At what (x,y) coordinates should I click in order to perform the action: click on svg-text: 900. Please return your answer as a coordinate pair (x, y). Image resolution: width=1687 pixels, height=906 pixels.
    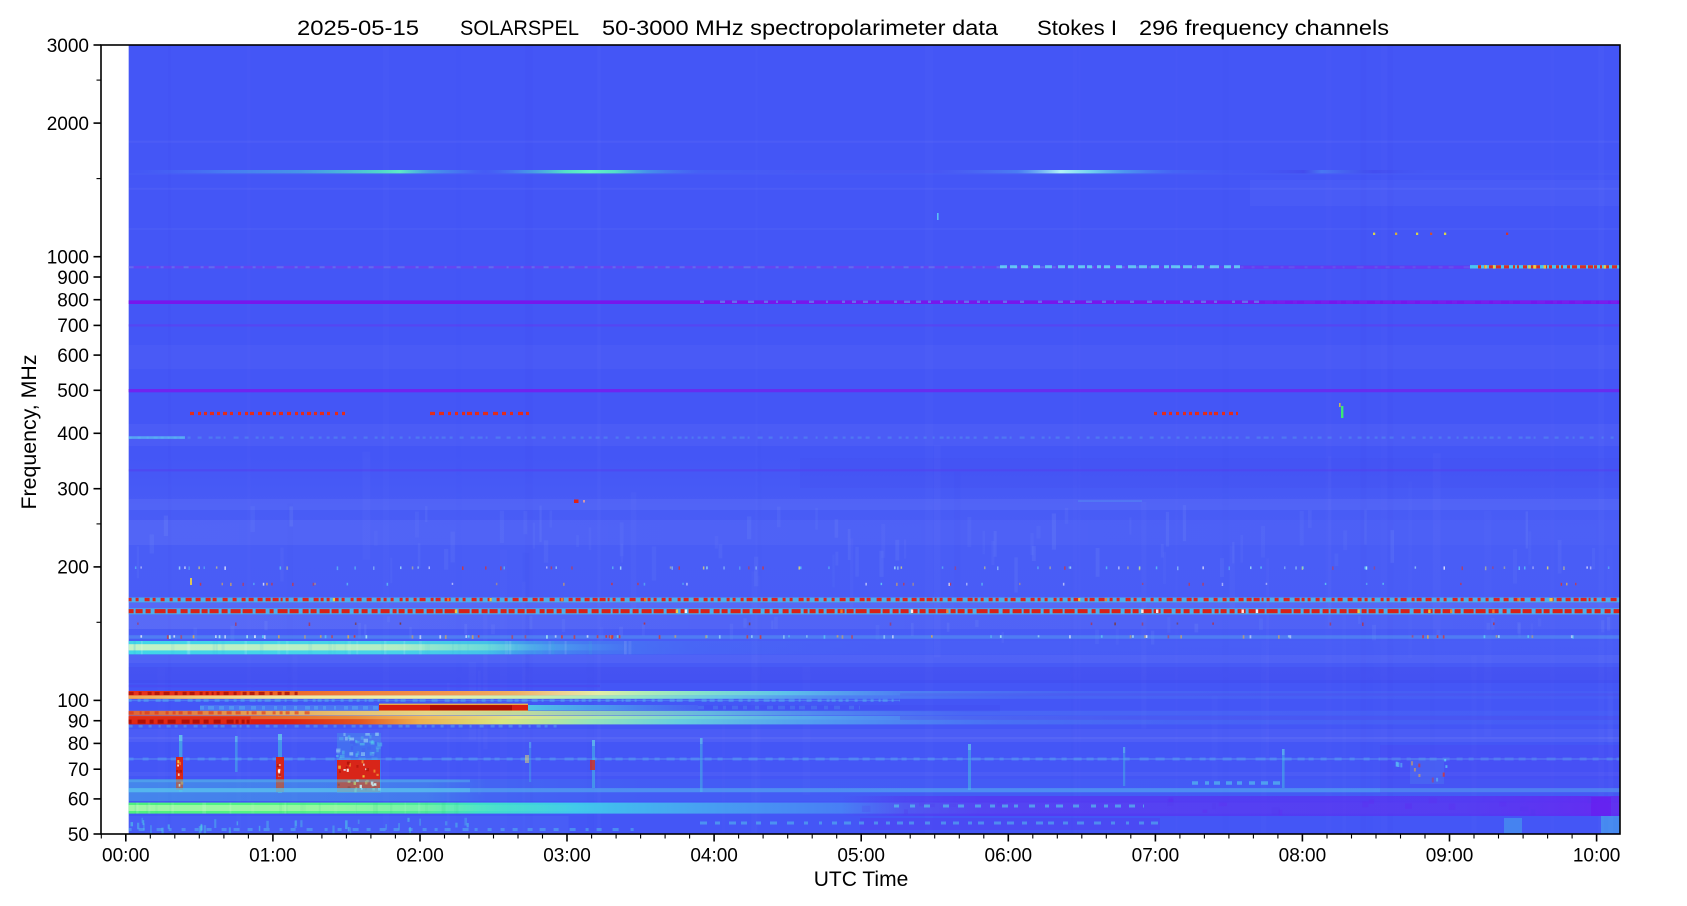
    Looking at the image, I should click on (73, 278).